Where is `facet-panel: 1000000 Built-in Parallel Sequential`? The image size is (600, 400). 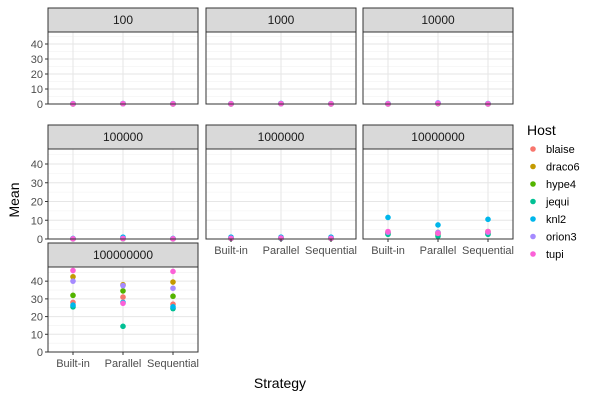
facet-panel: 1000000 Built-in Parallel Sequential is located at coordinates (281, 190).